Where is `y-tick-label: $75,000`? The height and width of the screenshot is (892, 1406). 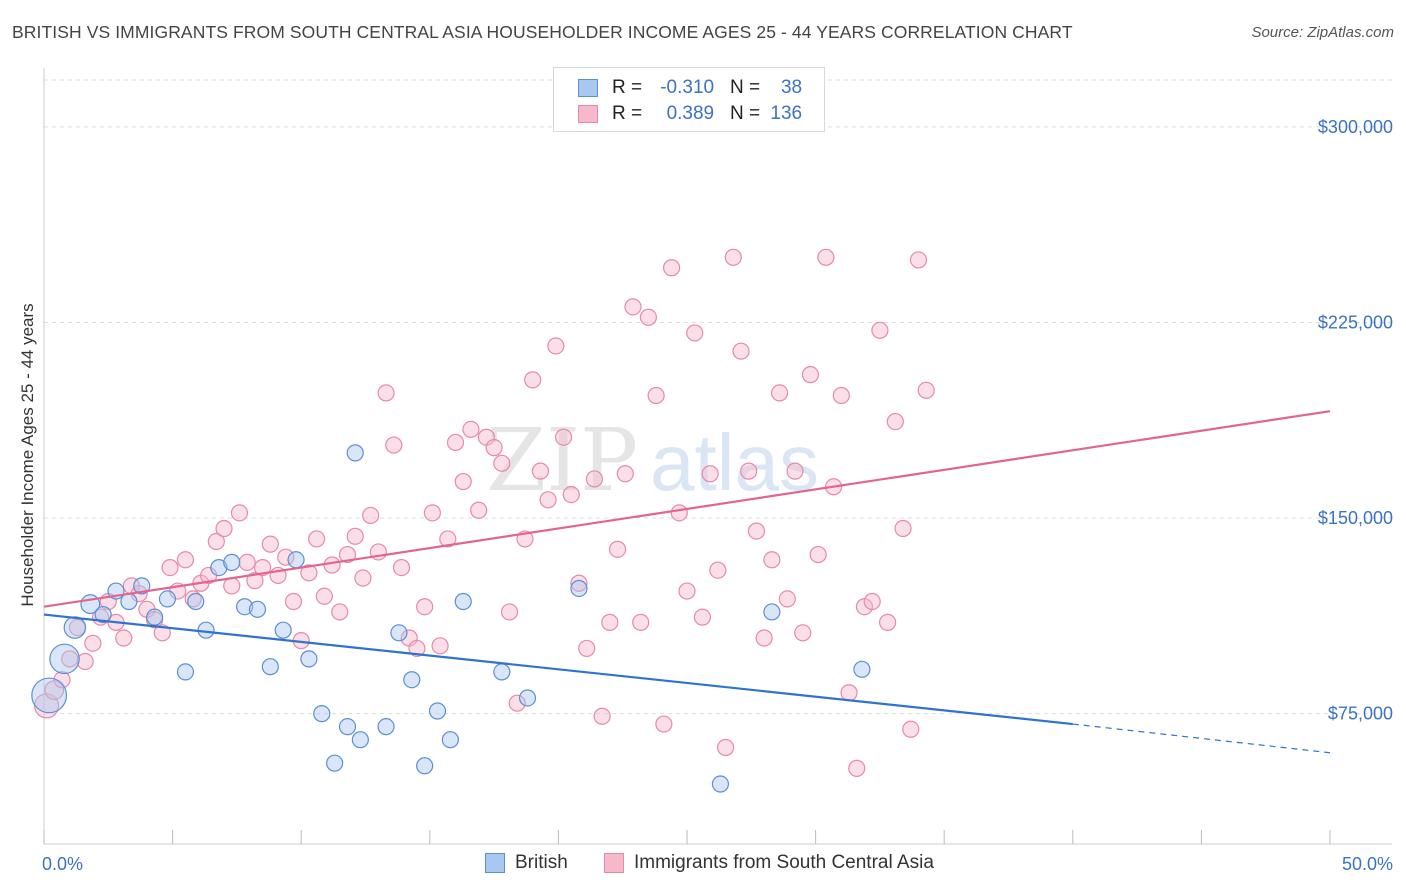
y-tick-label: $75,000 is located at coordinates (1360, 714).